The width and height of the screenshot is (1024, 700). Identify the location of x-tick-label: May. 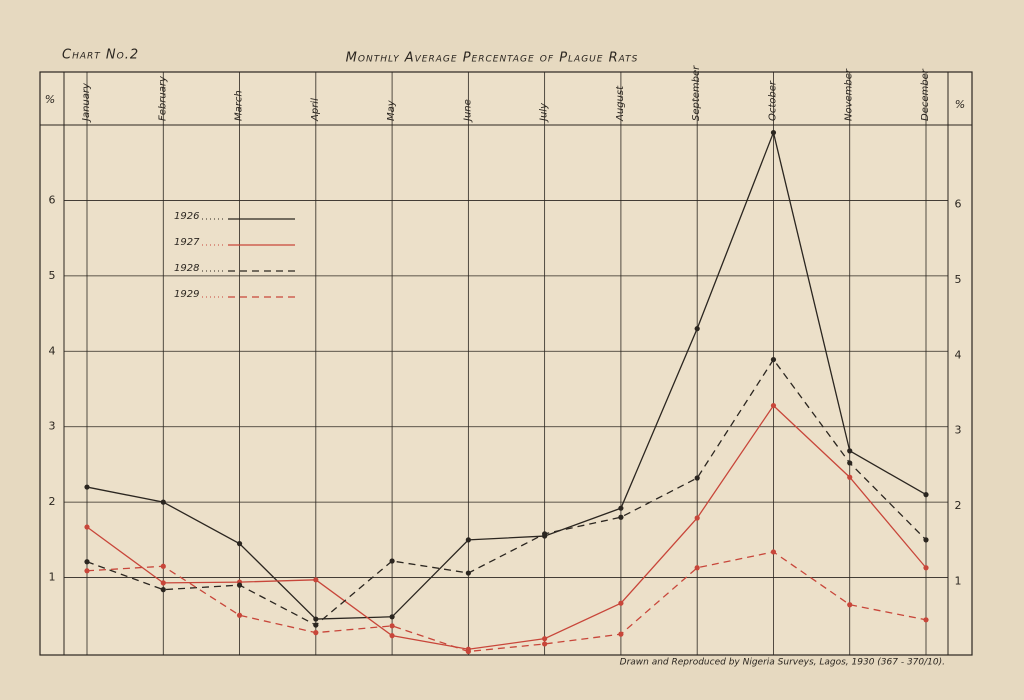
(391, 110).